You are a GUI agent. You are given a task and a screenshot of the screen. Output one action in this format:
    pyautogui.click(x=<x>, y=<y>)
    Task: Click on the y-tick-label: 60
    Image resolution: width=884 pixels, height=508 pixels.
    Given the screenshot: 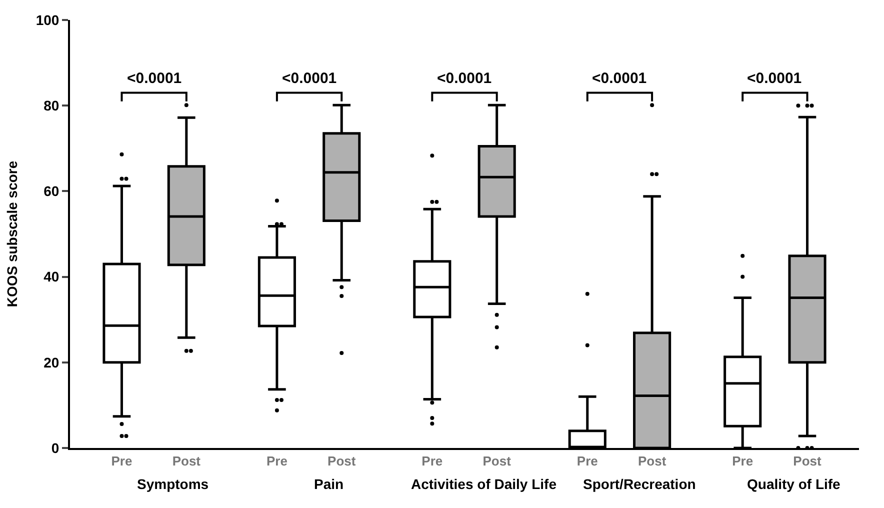 What is the action you would take?
    pyautogui.click(x=52, y=191)
    